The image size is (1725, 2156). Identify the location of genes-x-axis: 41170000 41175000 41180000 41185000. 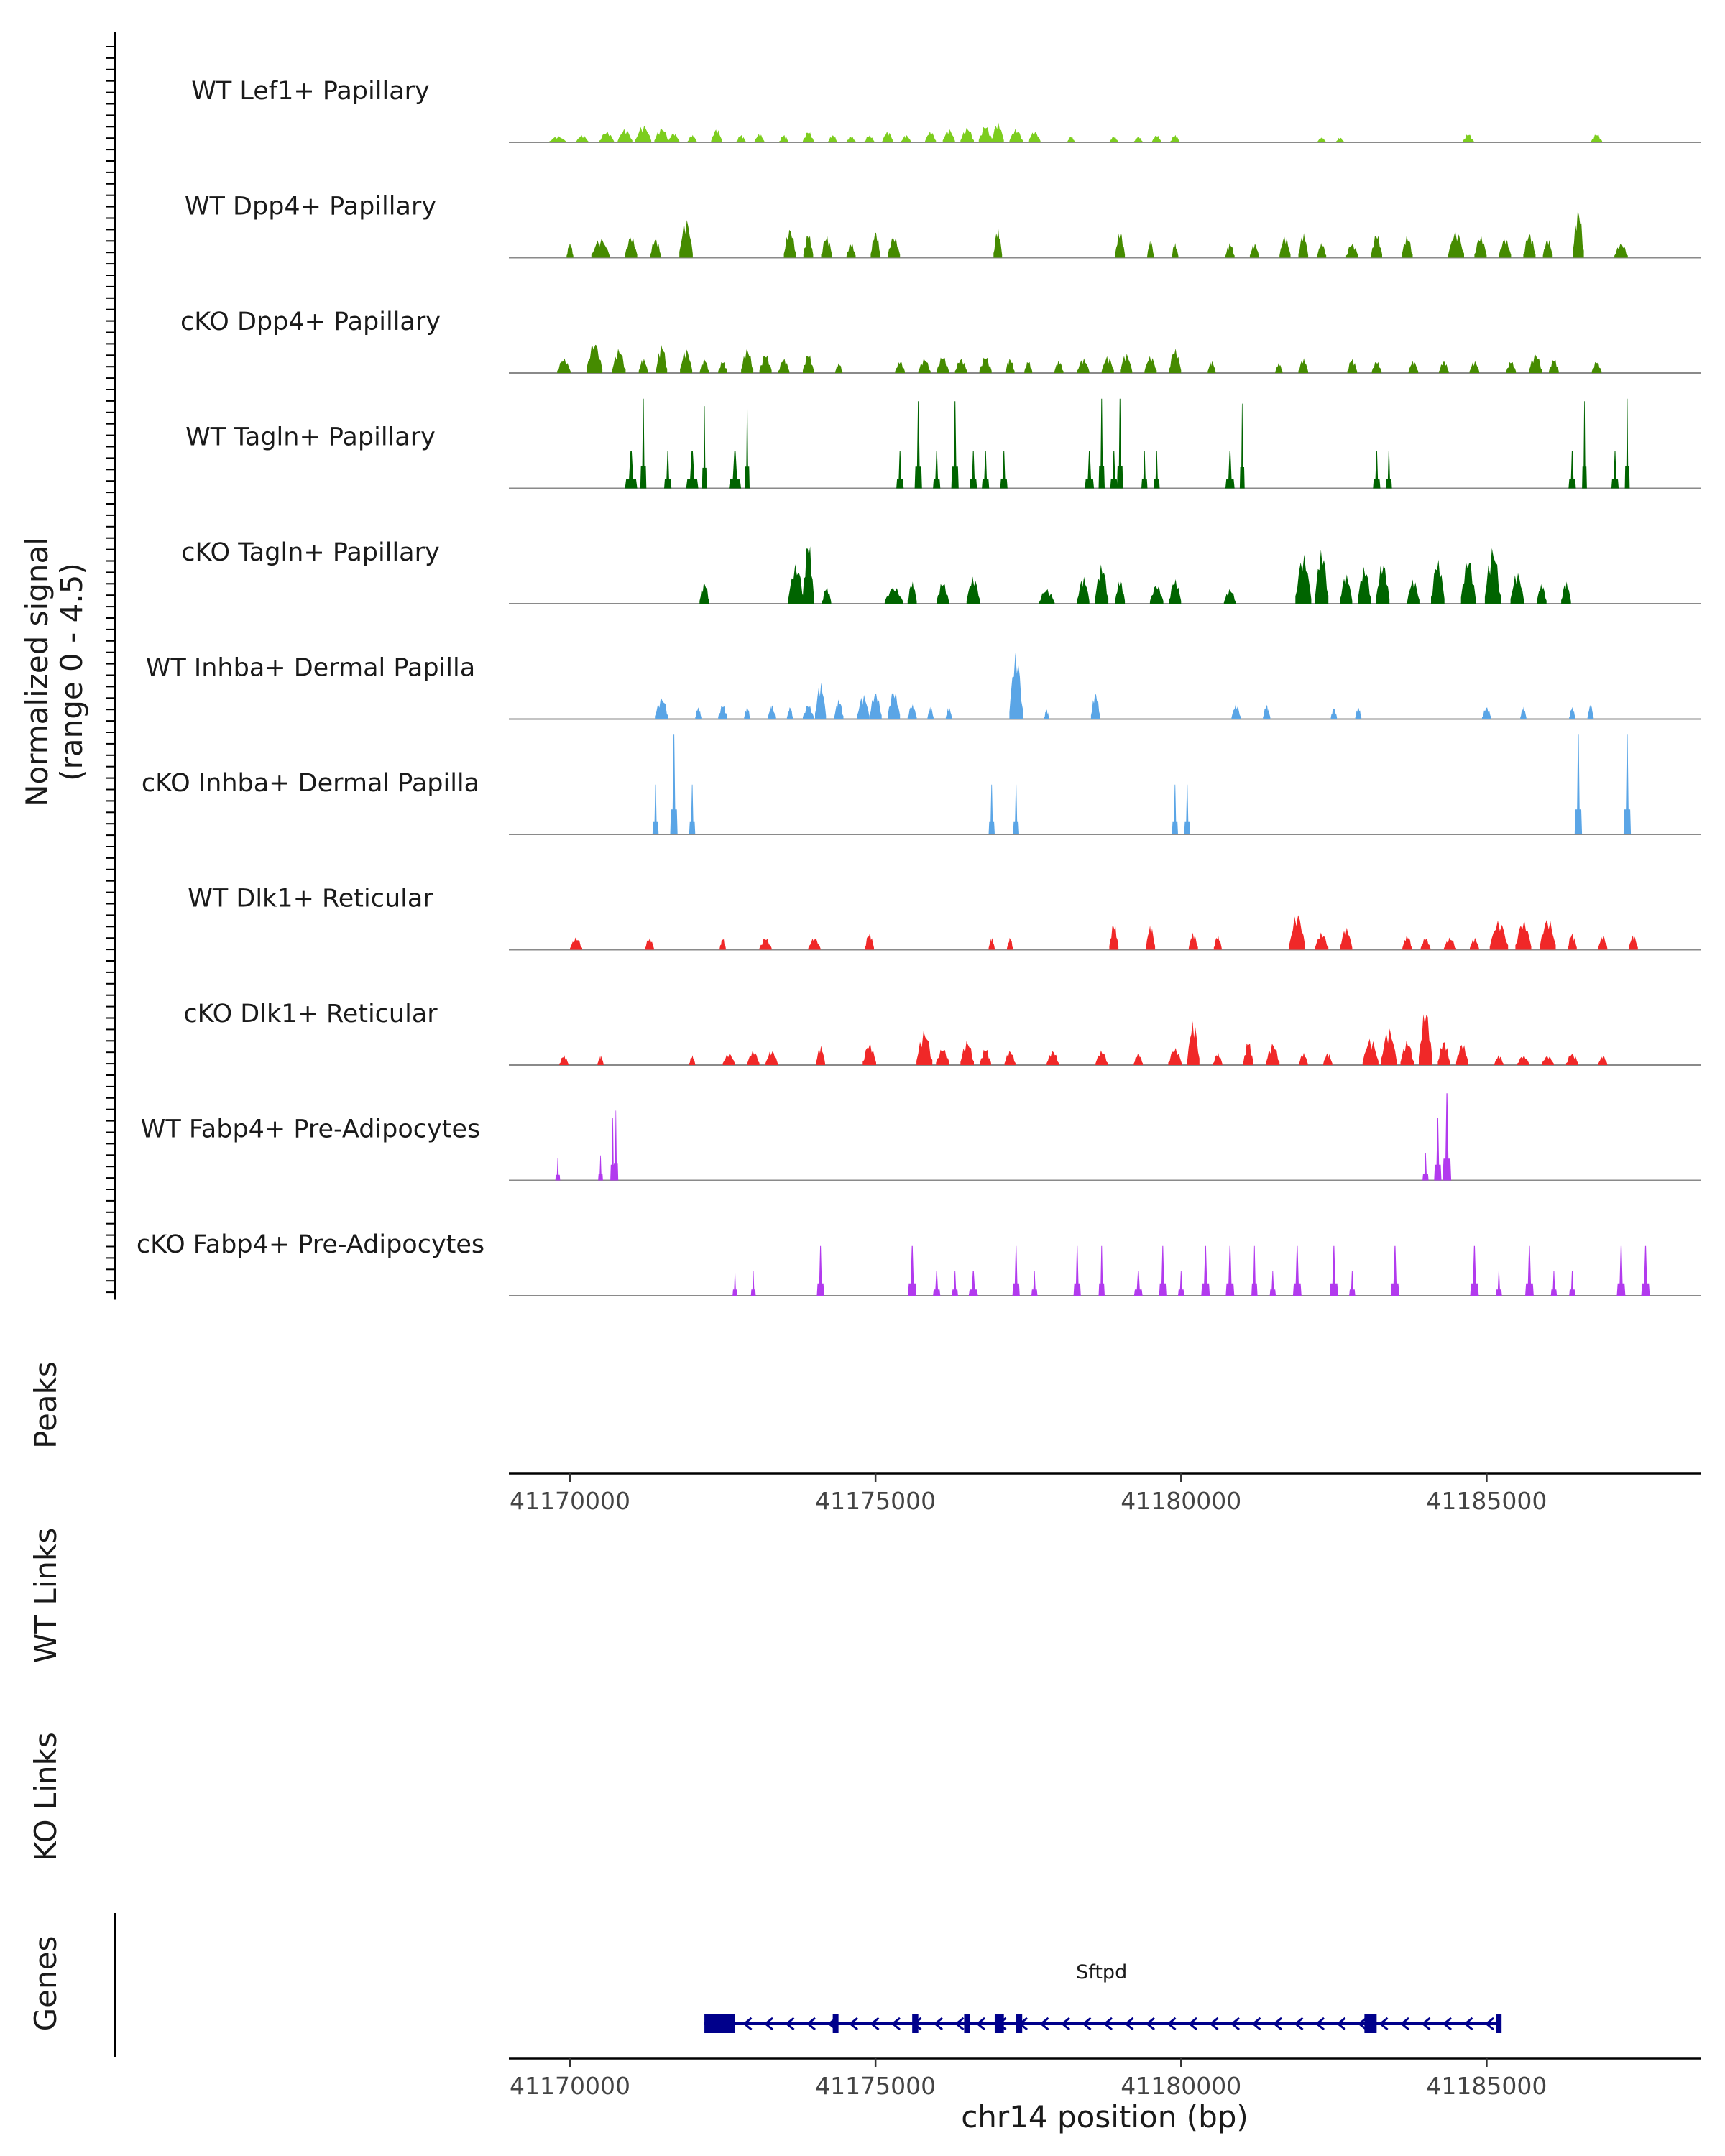
(1105, 2078).